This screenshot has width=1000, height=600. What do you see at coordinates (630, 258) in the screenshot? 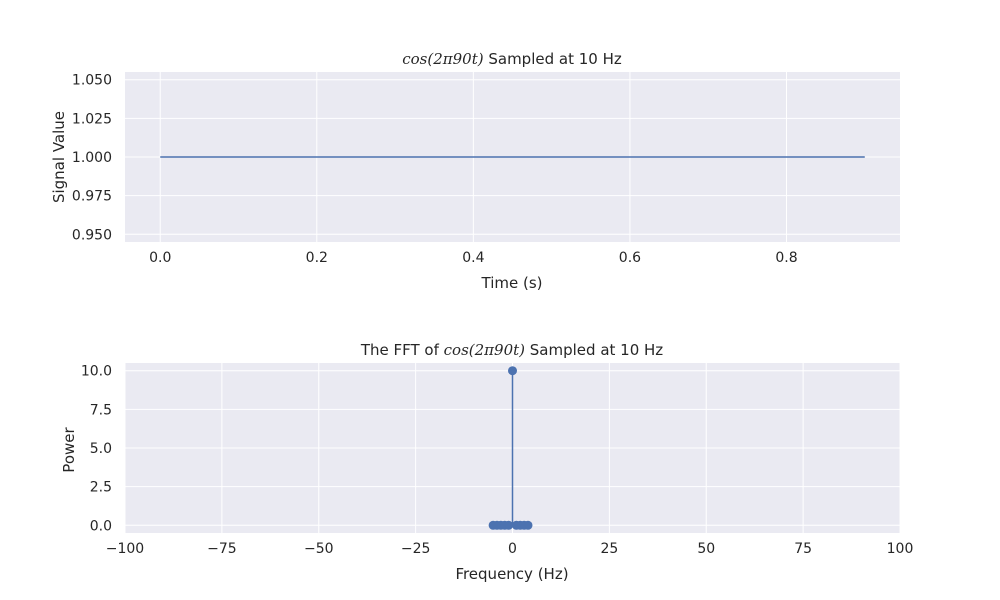
I see `x-tick-label: 0.6` at bounding box center [630, 258].